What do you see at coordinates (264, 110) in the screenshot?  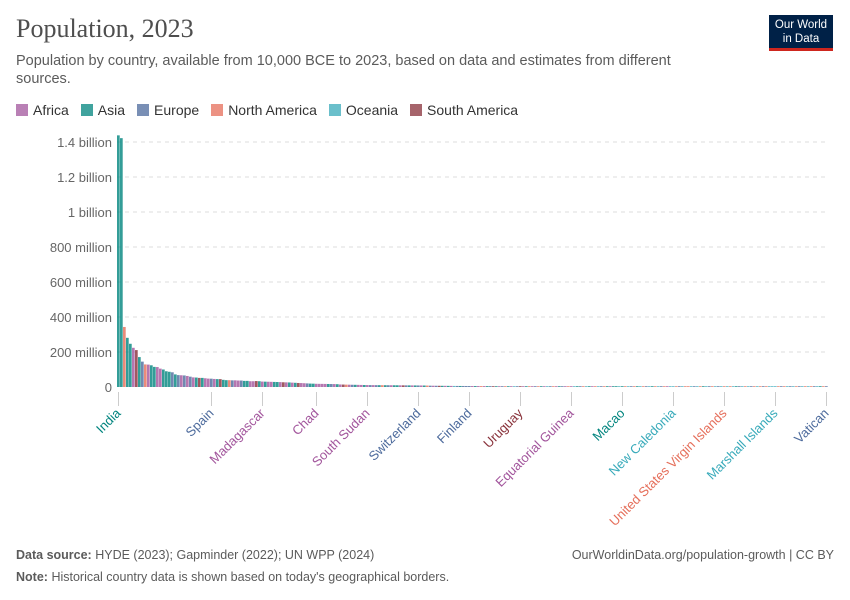 I see `legend-item-north-america: North America` at bounding box center [264, 110].